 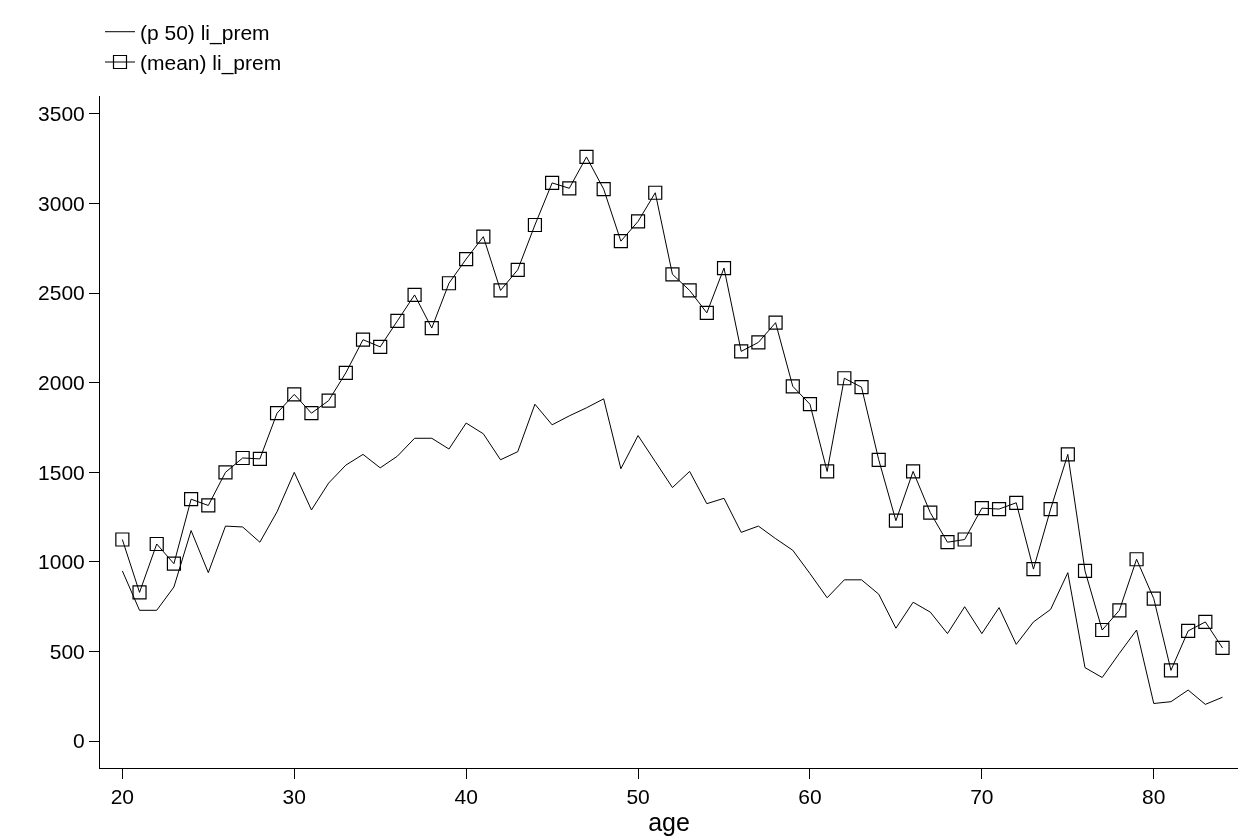 What do you see at coordinates (67, 651) in the screenshot?
I see `y-tick-label: 500` at bounding box center [67, 651].